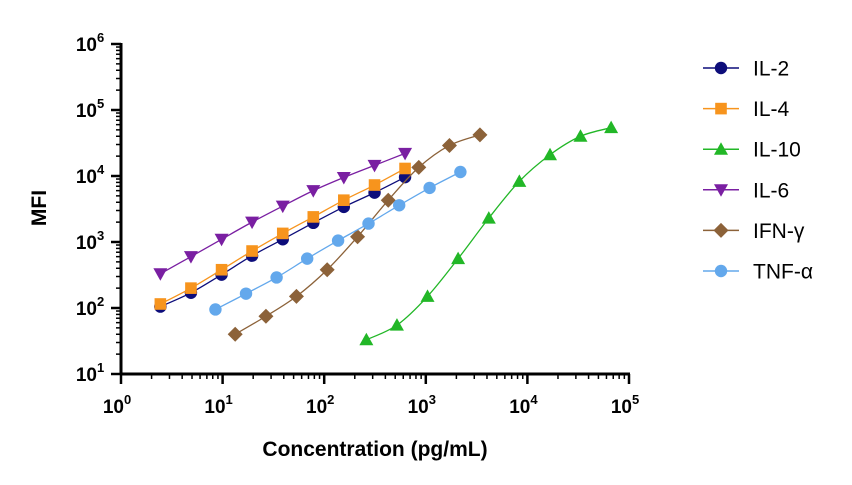  Describe the element at coordinates (779, 231) in the screenshot. I see `legend-label: IFN-γ` at that location.